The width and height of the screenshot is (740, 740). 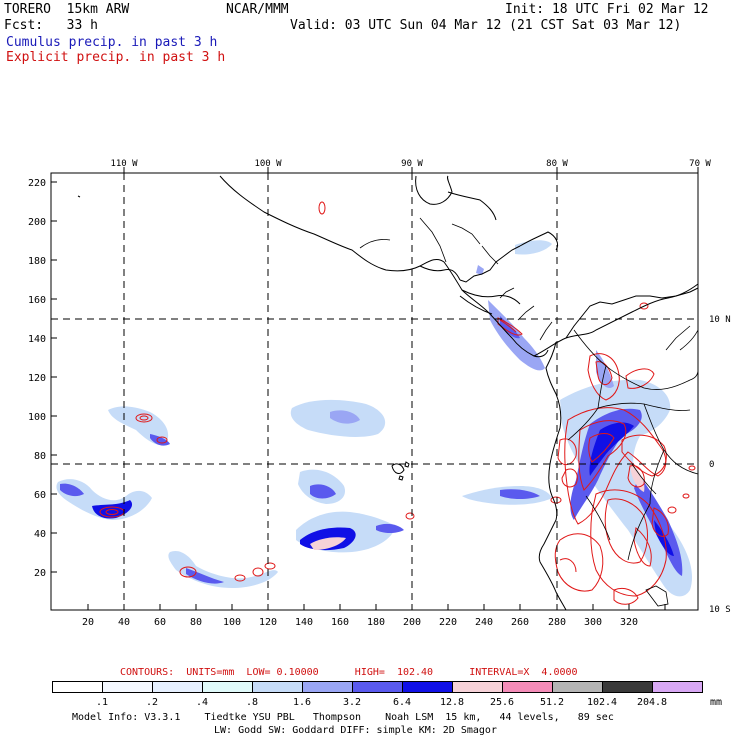 What do you see at coordinates (340, 622) in the screenshot?
I see `x-tick-label: 160` at bounding box center [340, 622].